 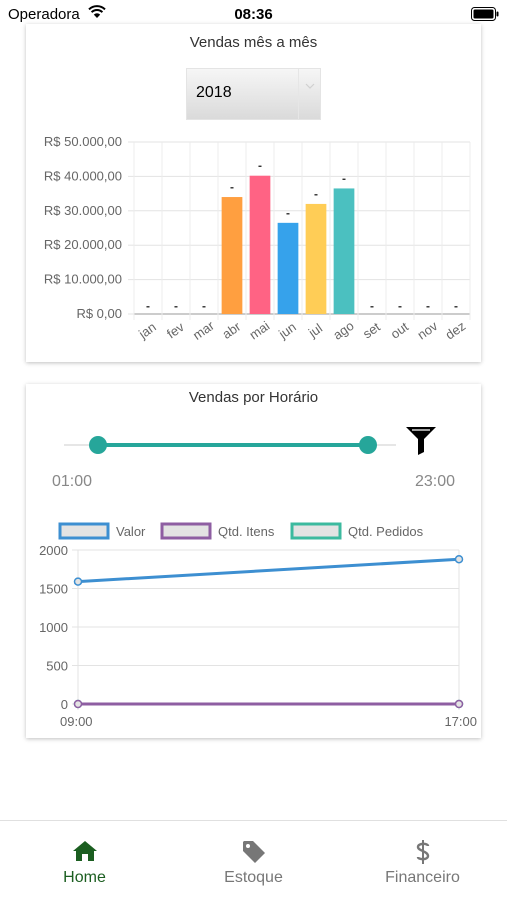 I want to click on dollar-icon, so click(x=422, y=851).